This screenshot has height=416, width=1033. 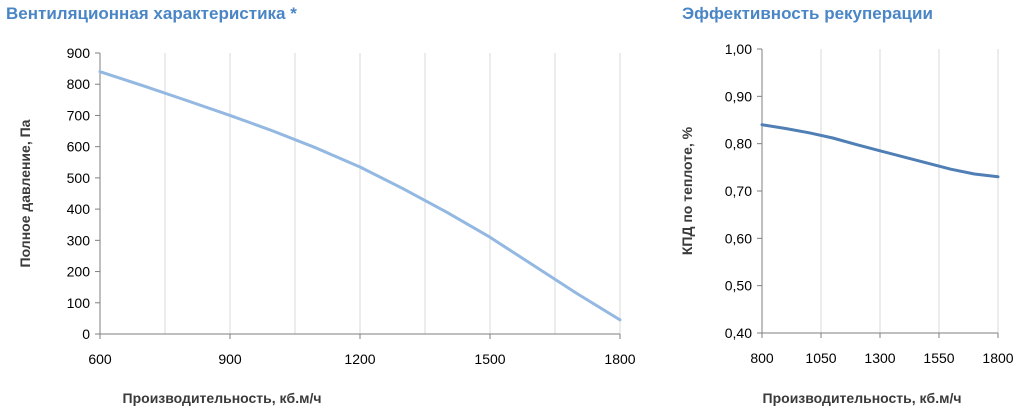 What do you see at coordinates (687, 190) in the screenshot?
I see `y-axis-label: КПД по теплоте, %` at bounding box center [687, 190].